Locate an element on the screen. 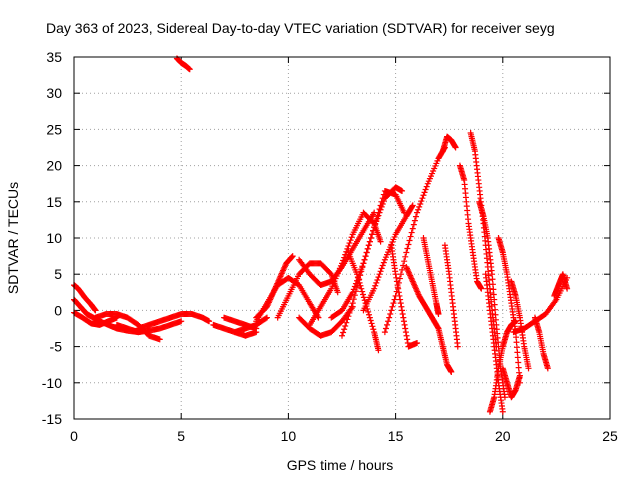 The width and height of the screenshot is (640, 480). y-tick-labels: -15 -10 -5 0 5 10 15 20 25 30 35 is located at coordinates (52, 238).